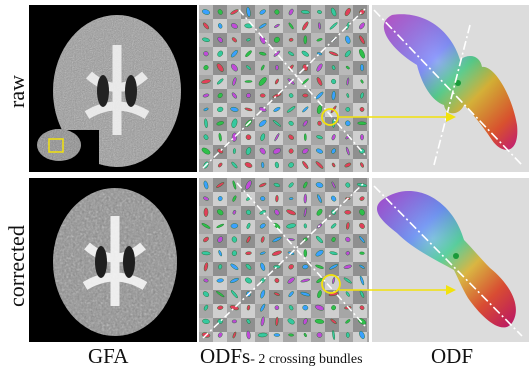 The height and width of the screenshot is (371, 531). I want to click on gfa-roi-box, so click(56, 145).